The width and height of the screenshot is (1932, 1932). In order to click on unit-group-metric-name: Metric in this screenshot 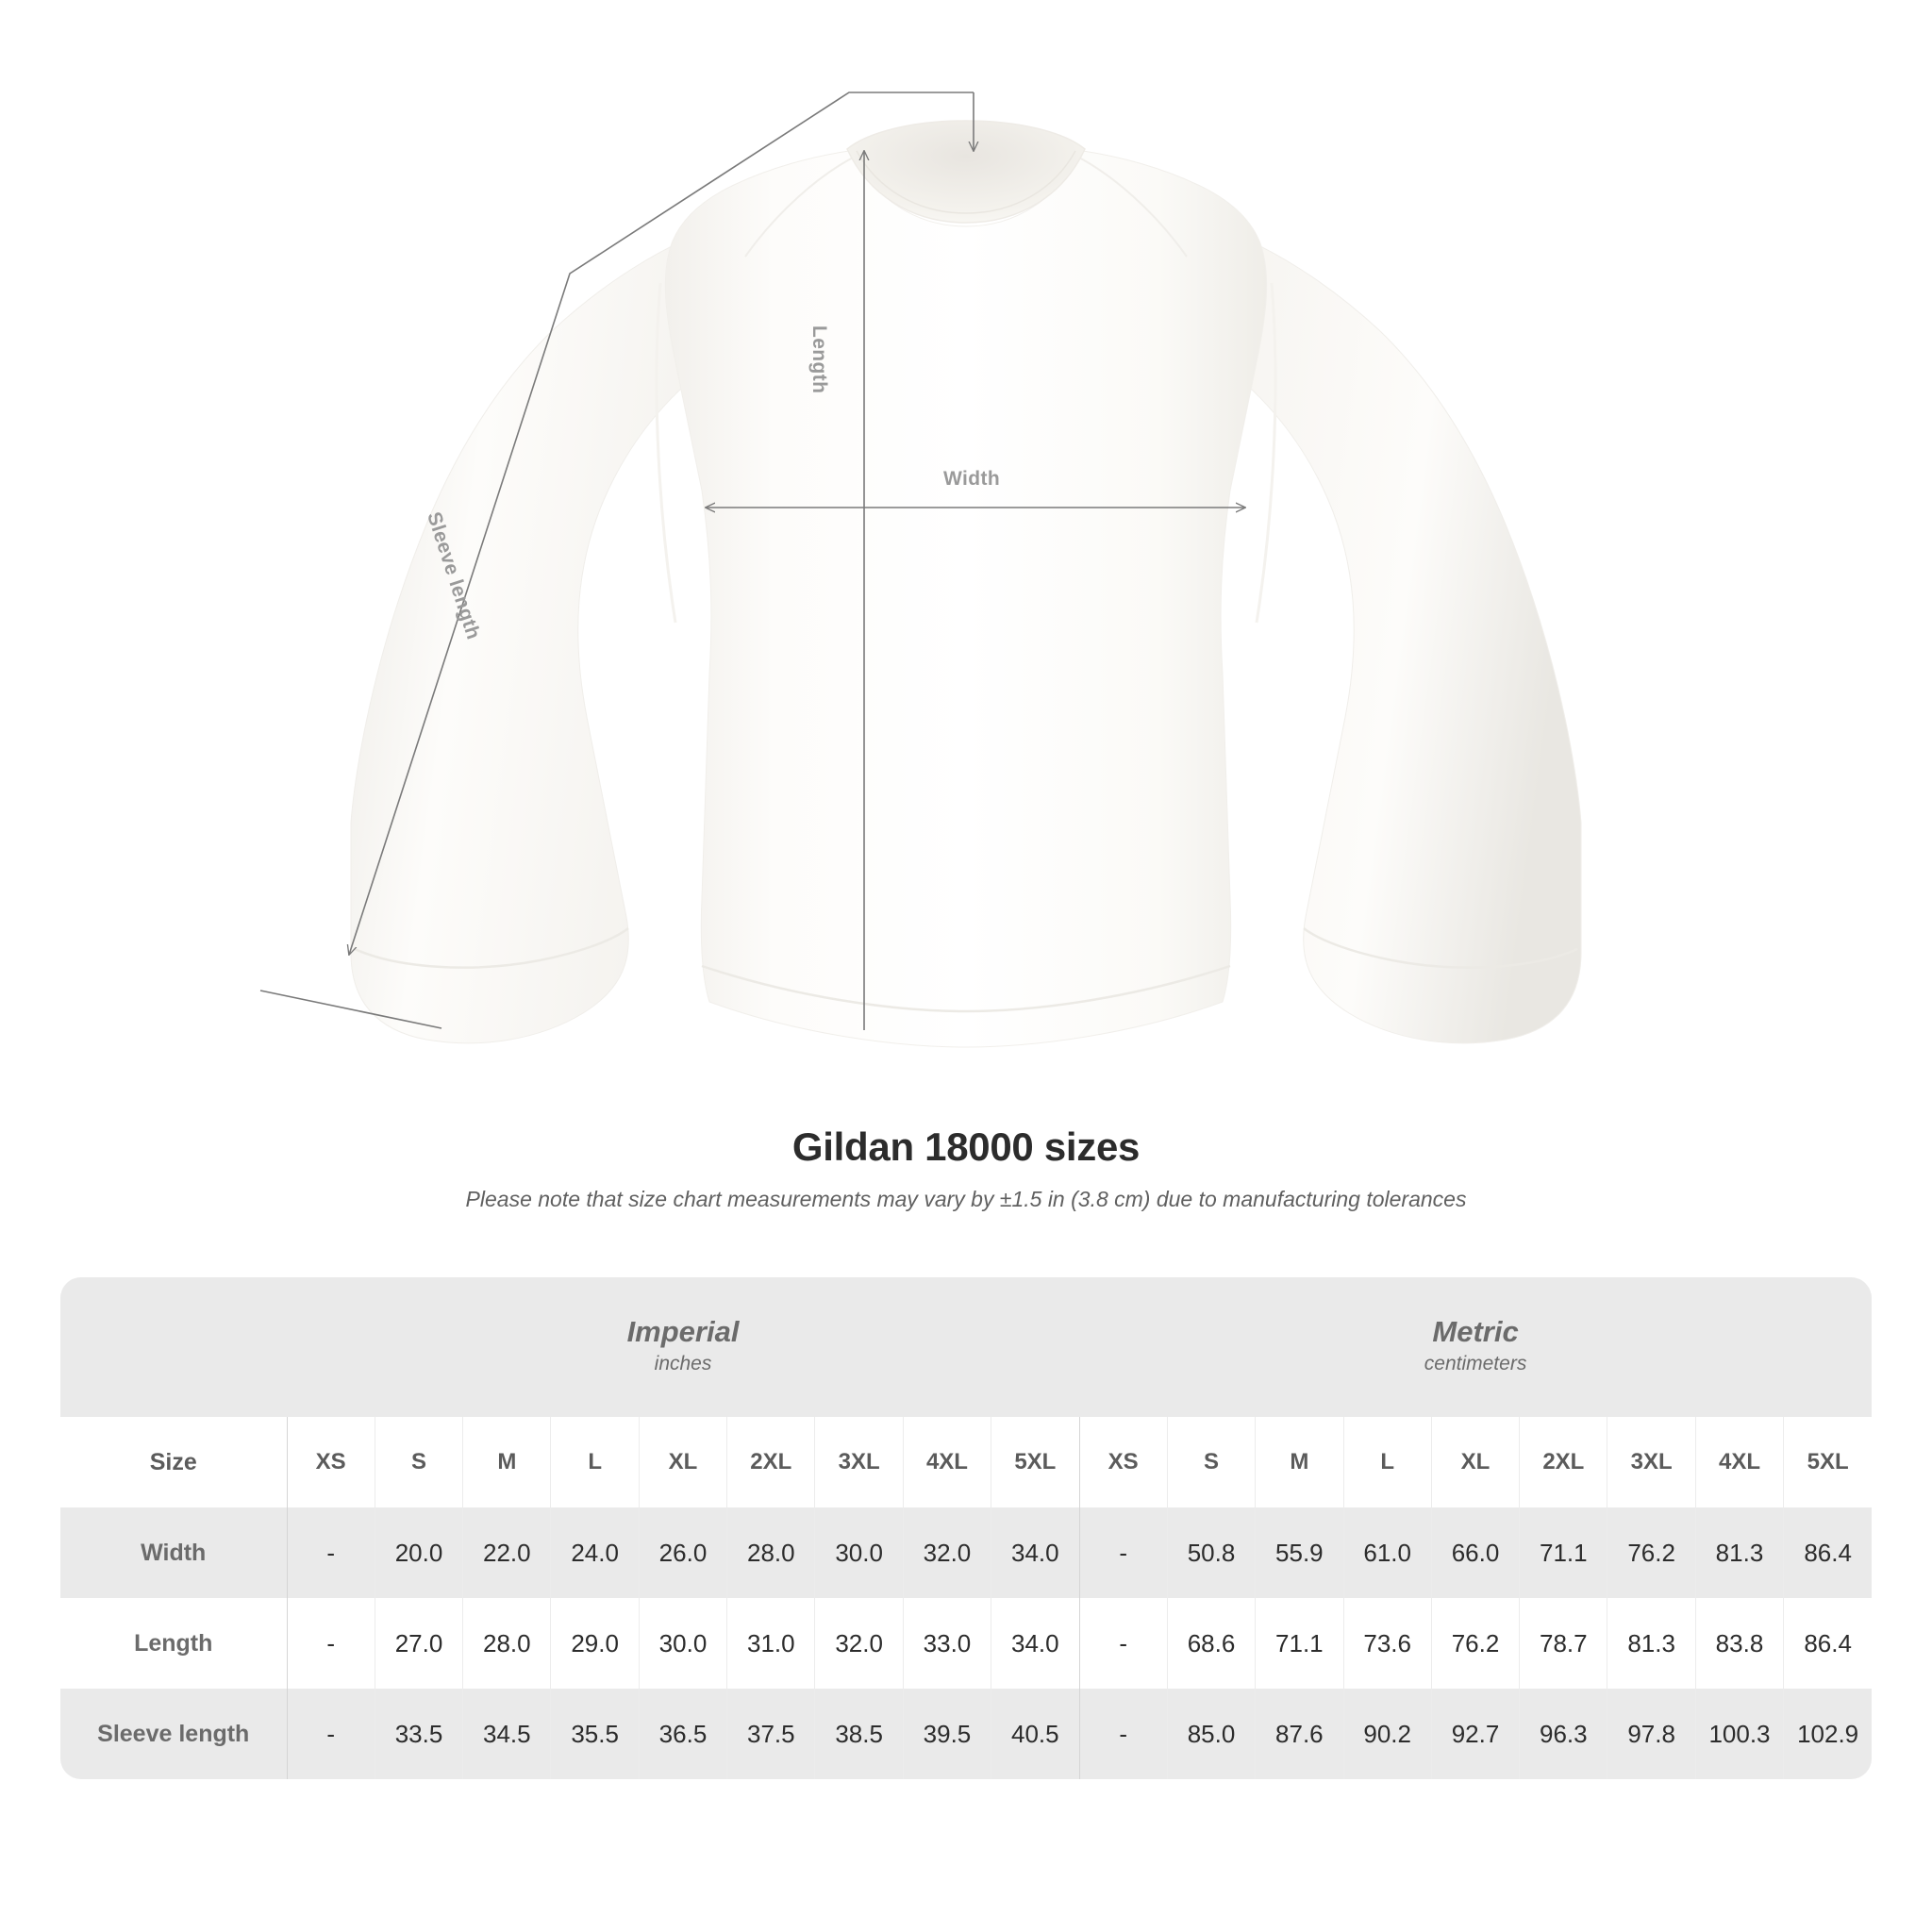, I will do `click(1476, 1332)`.